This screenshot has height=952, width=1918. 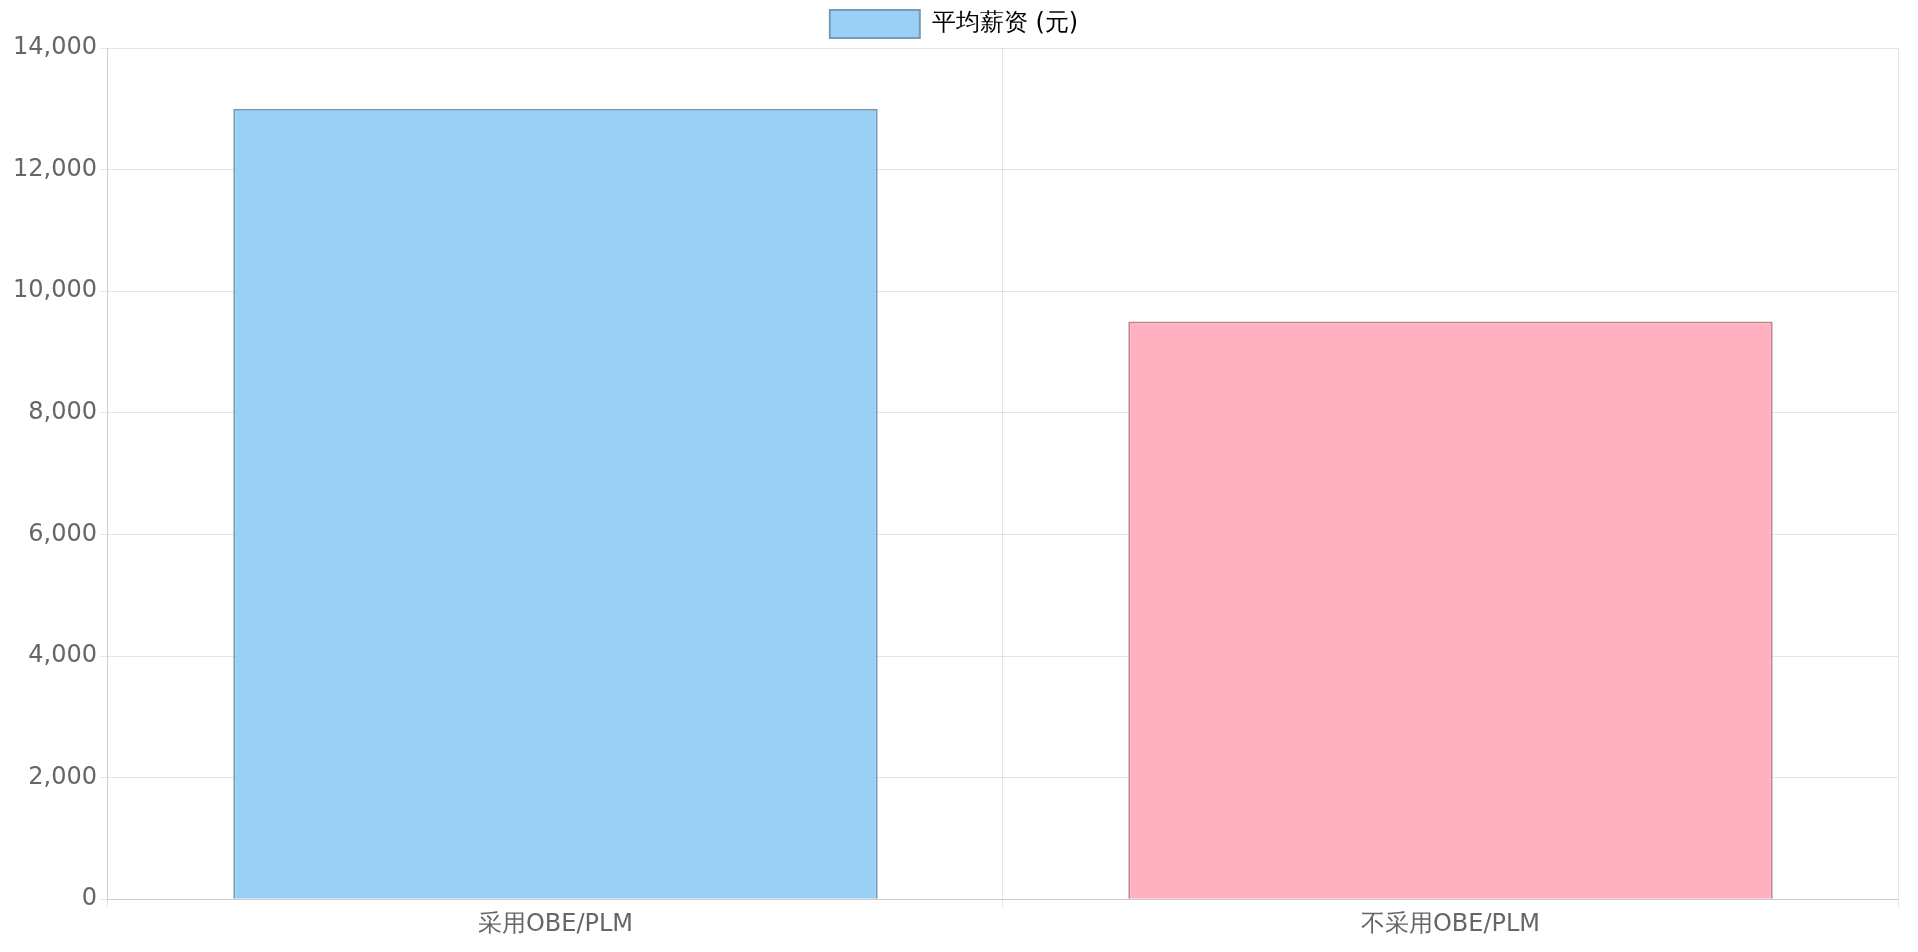 What do you see at coordinates (54, 167) in the screenshot?
I see `y-tick-label: 12,000` at bounding box center [54, 167].